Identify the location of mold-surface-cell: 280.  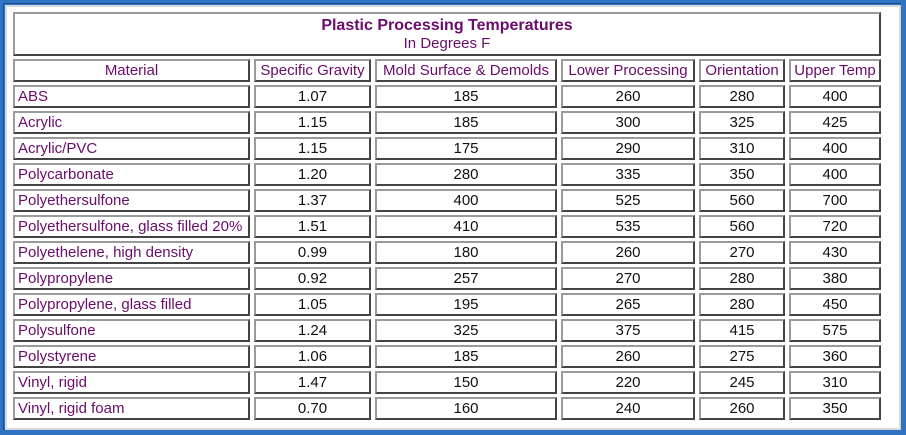
(466, 174).